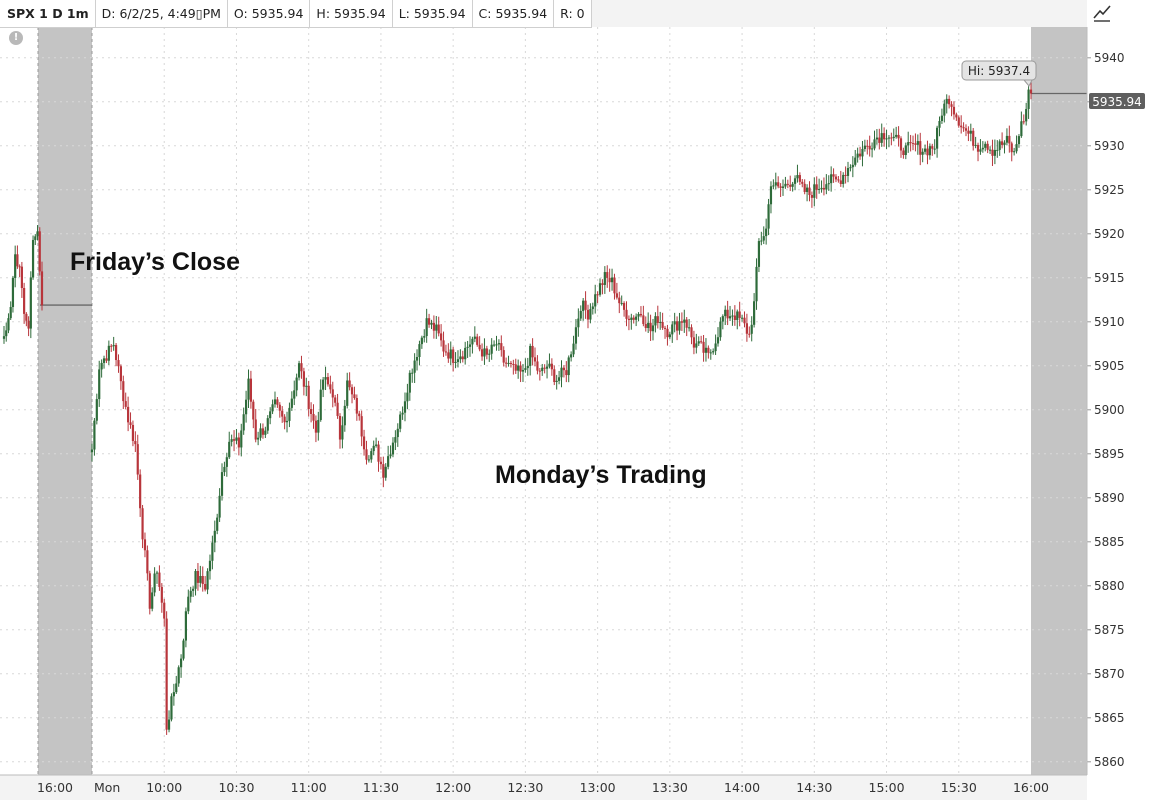 This screenshot has width=1150, height=800. What do you see at coordinates (1109, 454) in the screenshot?
I see `y-tick-label: 5895` at bounding box center [1109, 454].